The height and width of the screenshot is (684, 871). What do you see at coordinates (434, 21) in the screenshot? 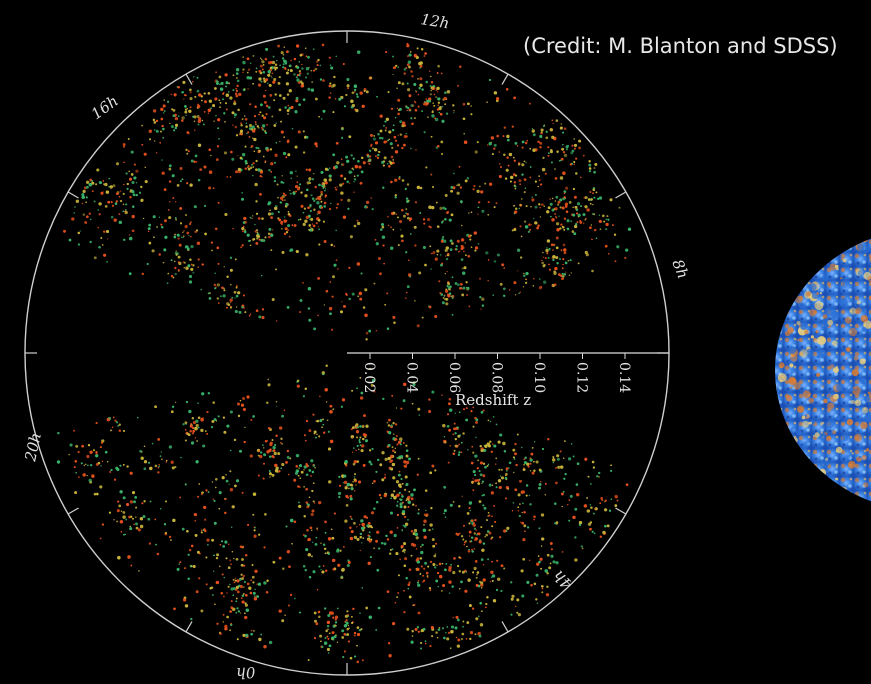
I see `hour-label-12h: 12h` at bounding box center [434, 21].